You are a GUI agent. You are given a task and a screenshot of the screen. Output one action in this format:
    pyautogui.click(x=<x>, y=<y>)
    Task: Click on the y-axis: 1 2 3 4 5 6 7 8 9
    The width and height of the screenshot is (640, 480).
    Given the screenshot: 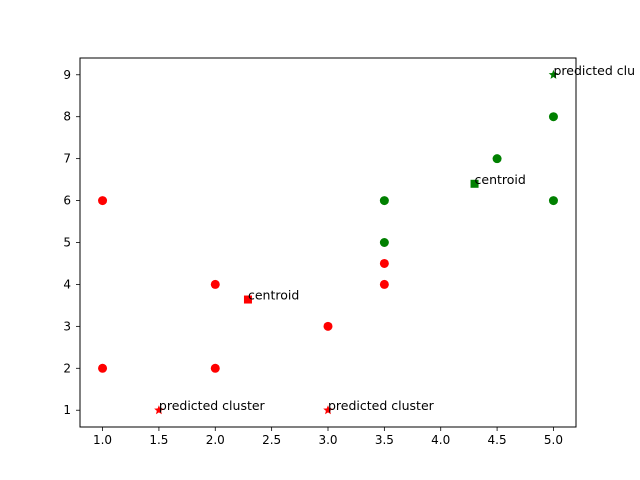 What is the action you would take?
    pyautogui.click(x=71, y=242)
    